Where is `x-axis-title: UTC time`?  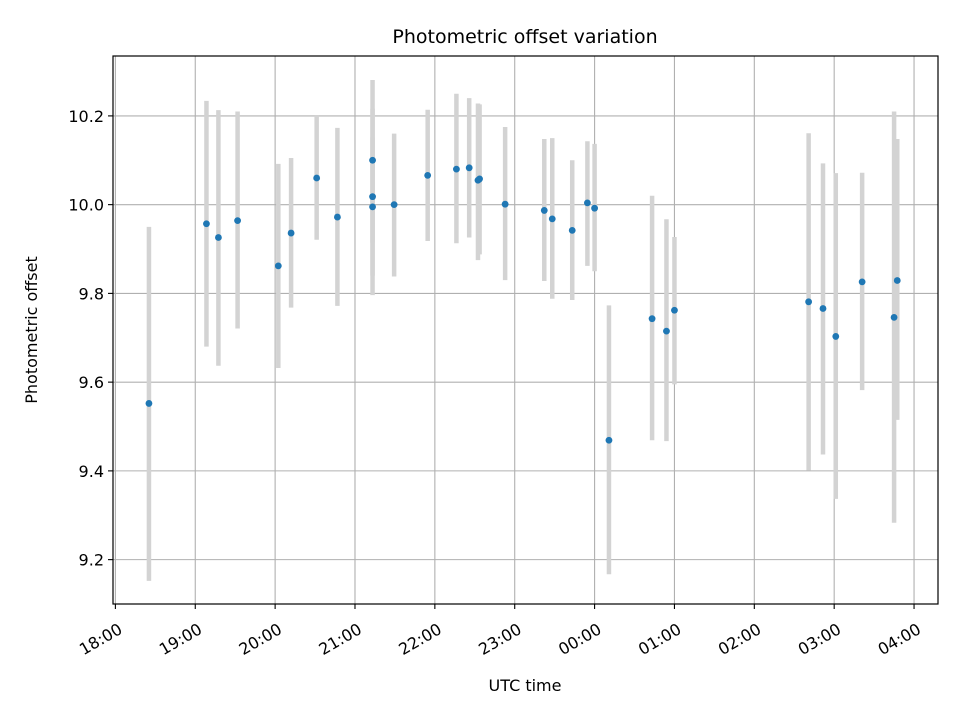
x-axis-title: UTC time is located at coordinates (525, 685).